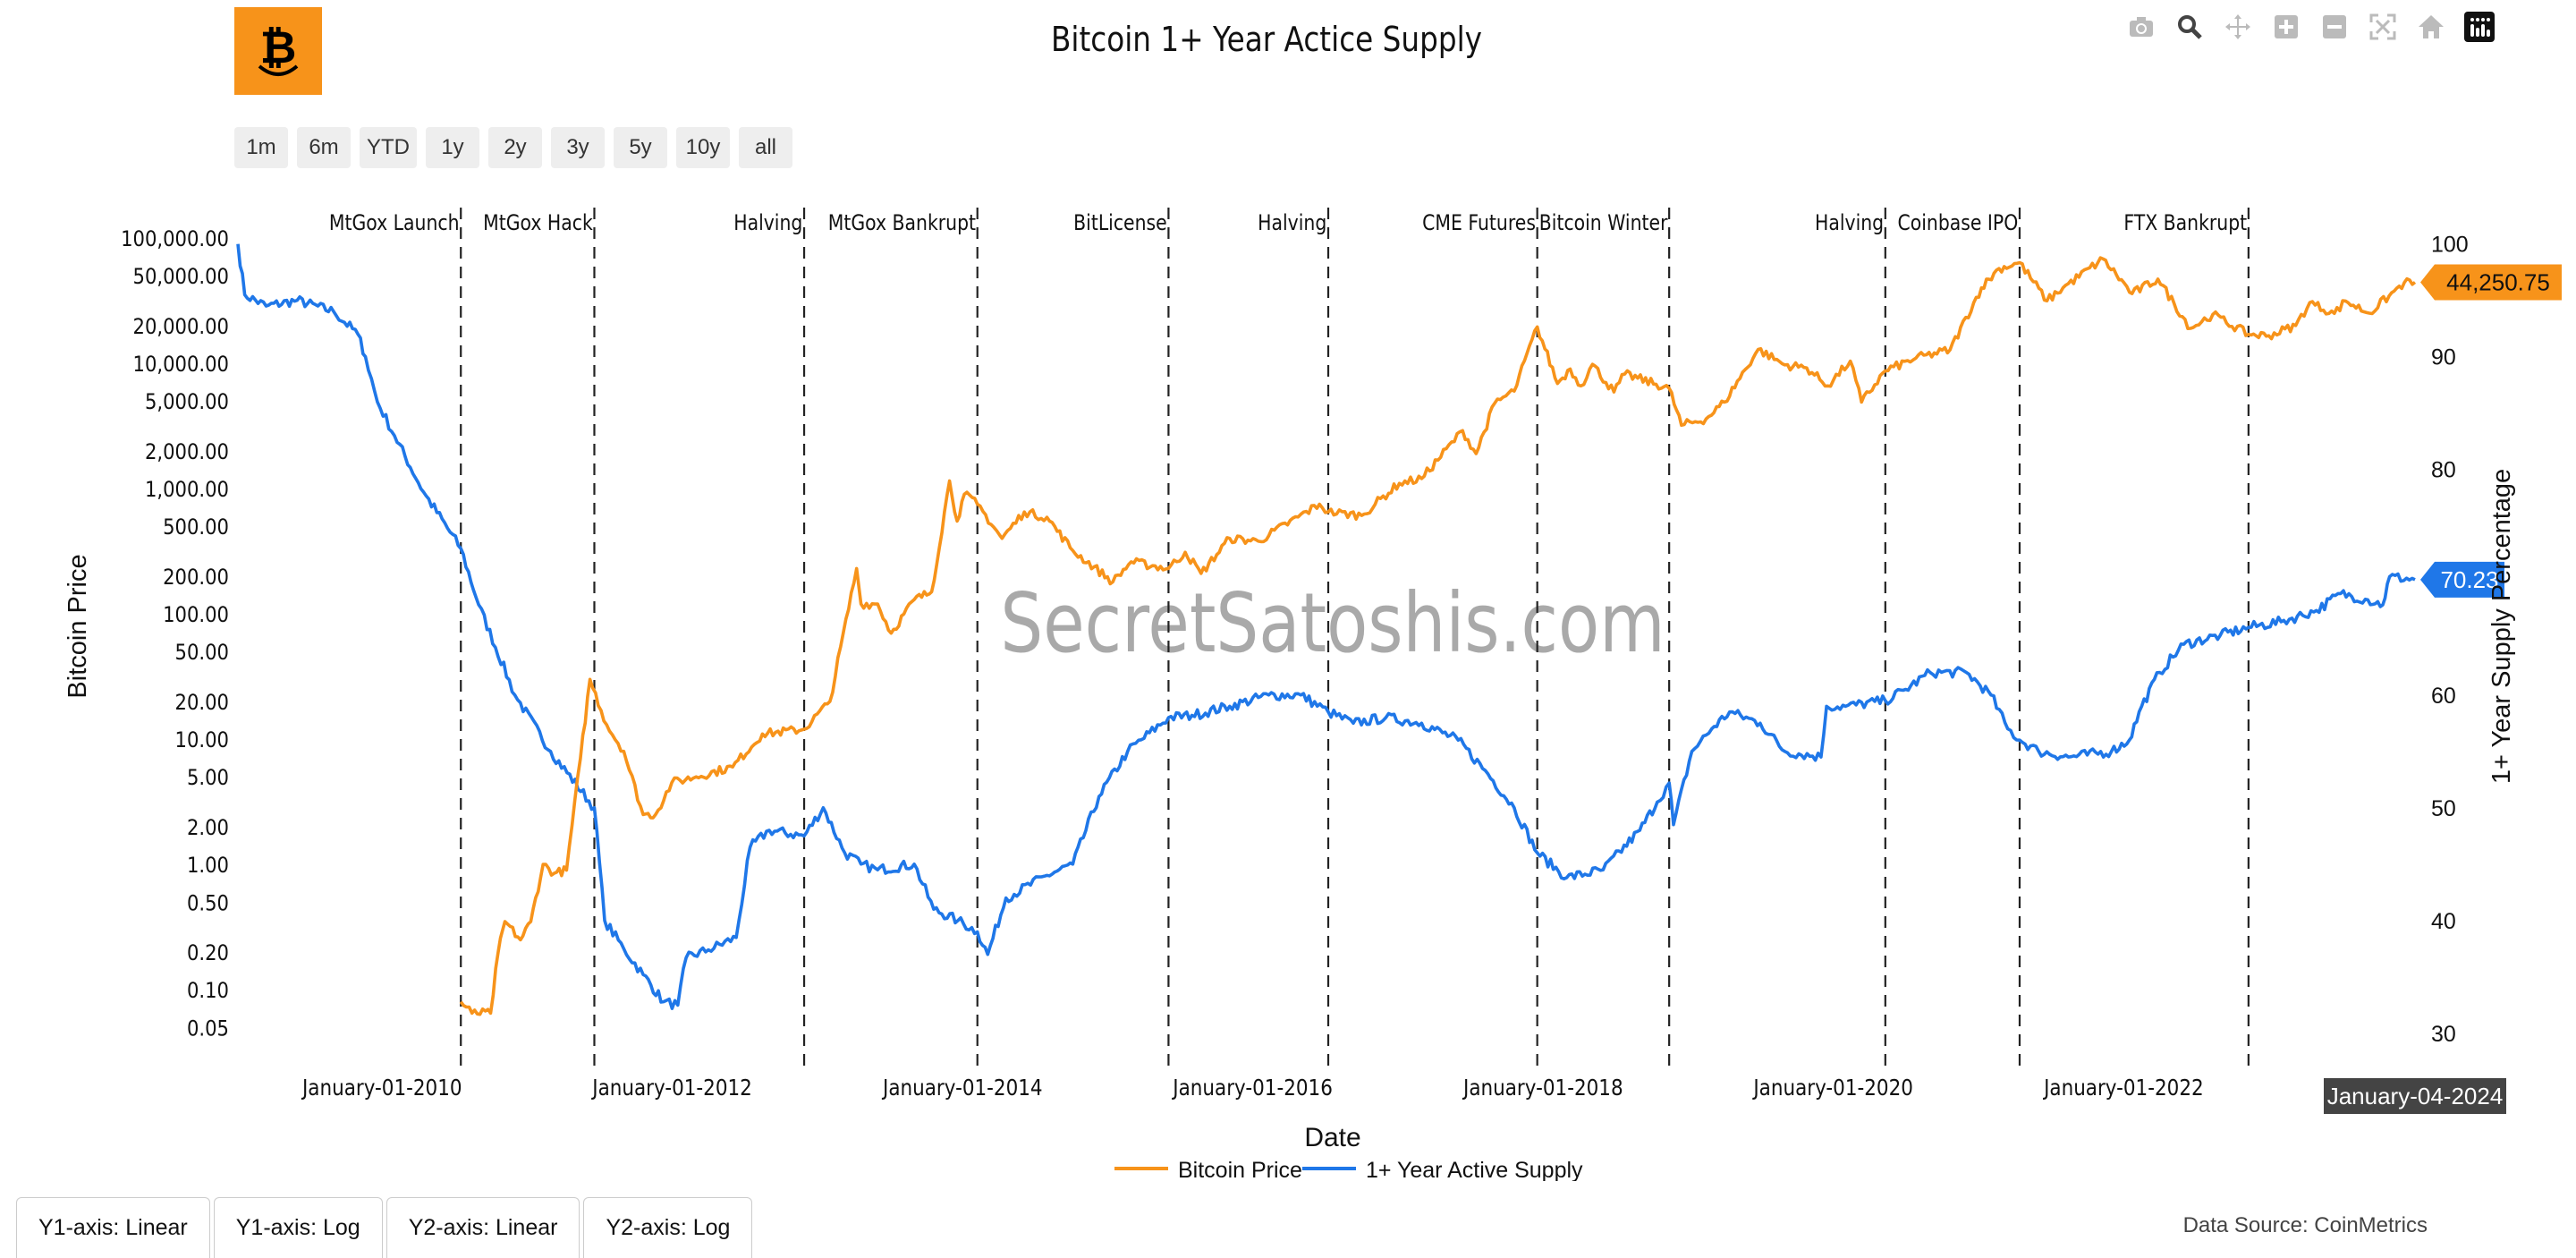 The height and width of the screenshot is (1258, 2576). Describe the element at coordinates (2122, 1088) in the screenshot. I see `x-tick-label: January-01-2022` at that location.